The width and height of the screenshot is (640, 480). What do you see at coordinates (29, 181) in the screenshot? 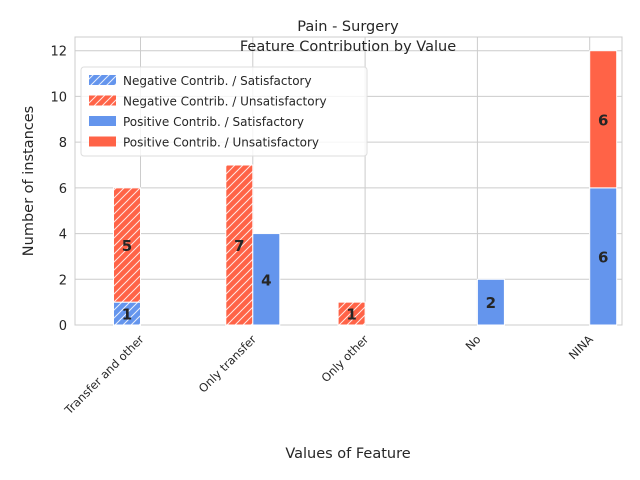
I see `y-axis-label: Number of instances` at bounding box center [29, 181].